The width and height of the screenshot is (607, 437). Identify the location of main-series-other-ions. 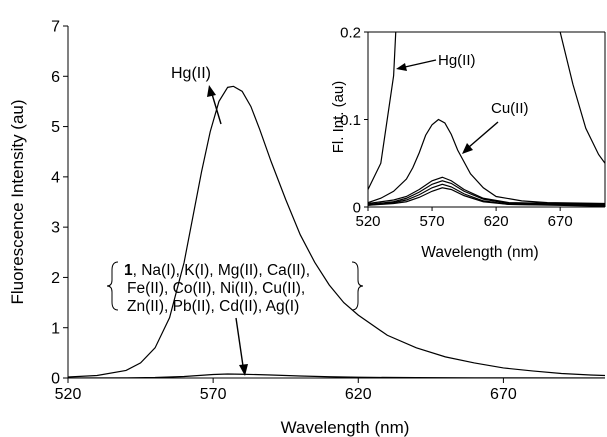
(336, 375).